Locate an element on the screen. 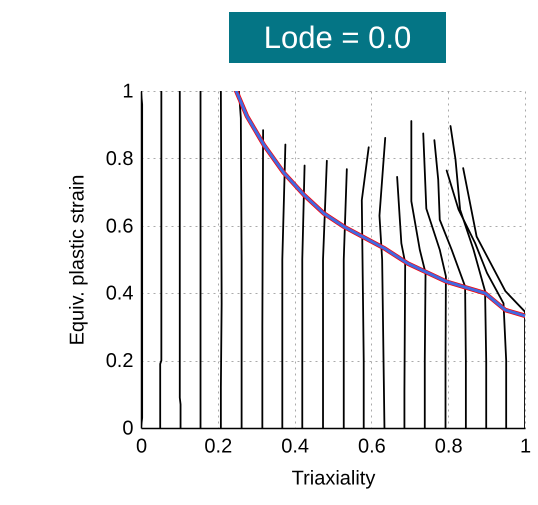 The height and width of the screenshot is (505, 538). x-tick-label: 0.4 is located at coordinates (295, 447).